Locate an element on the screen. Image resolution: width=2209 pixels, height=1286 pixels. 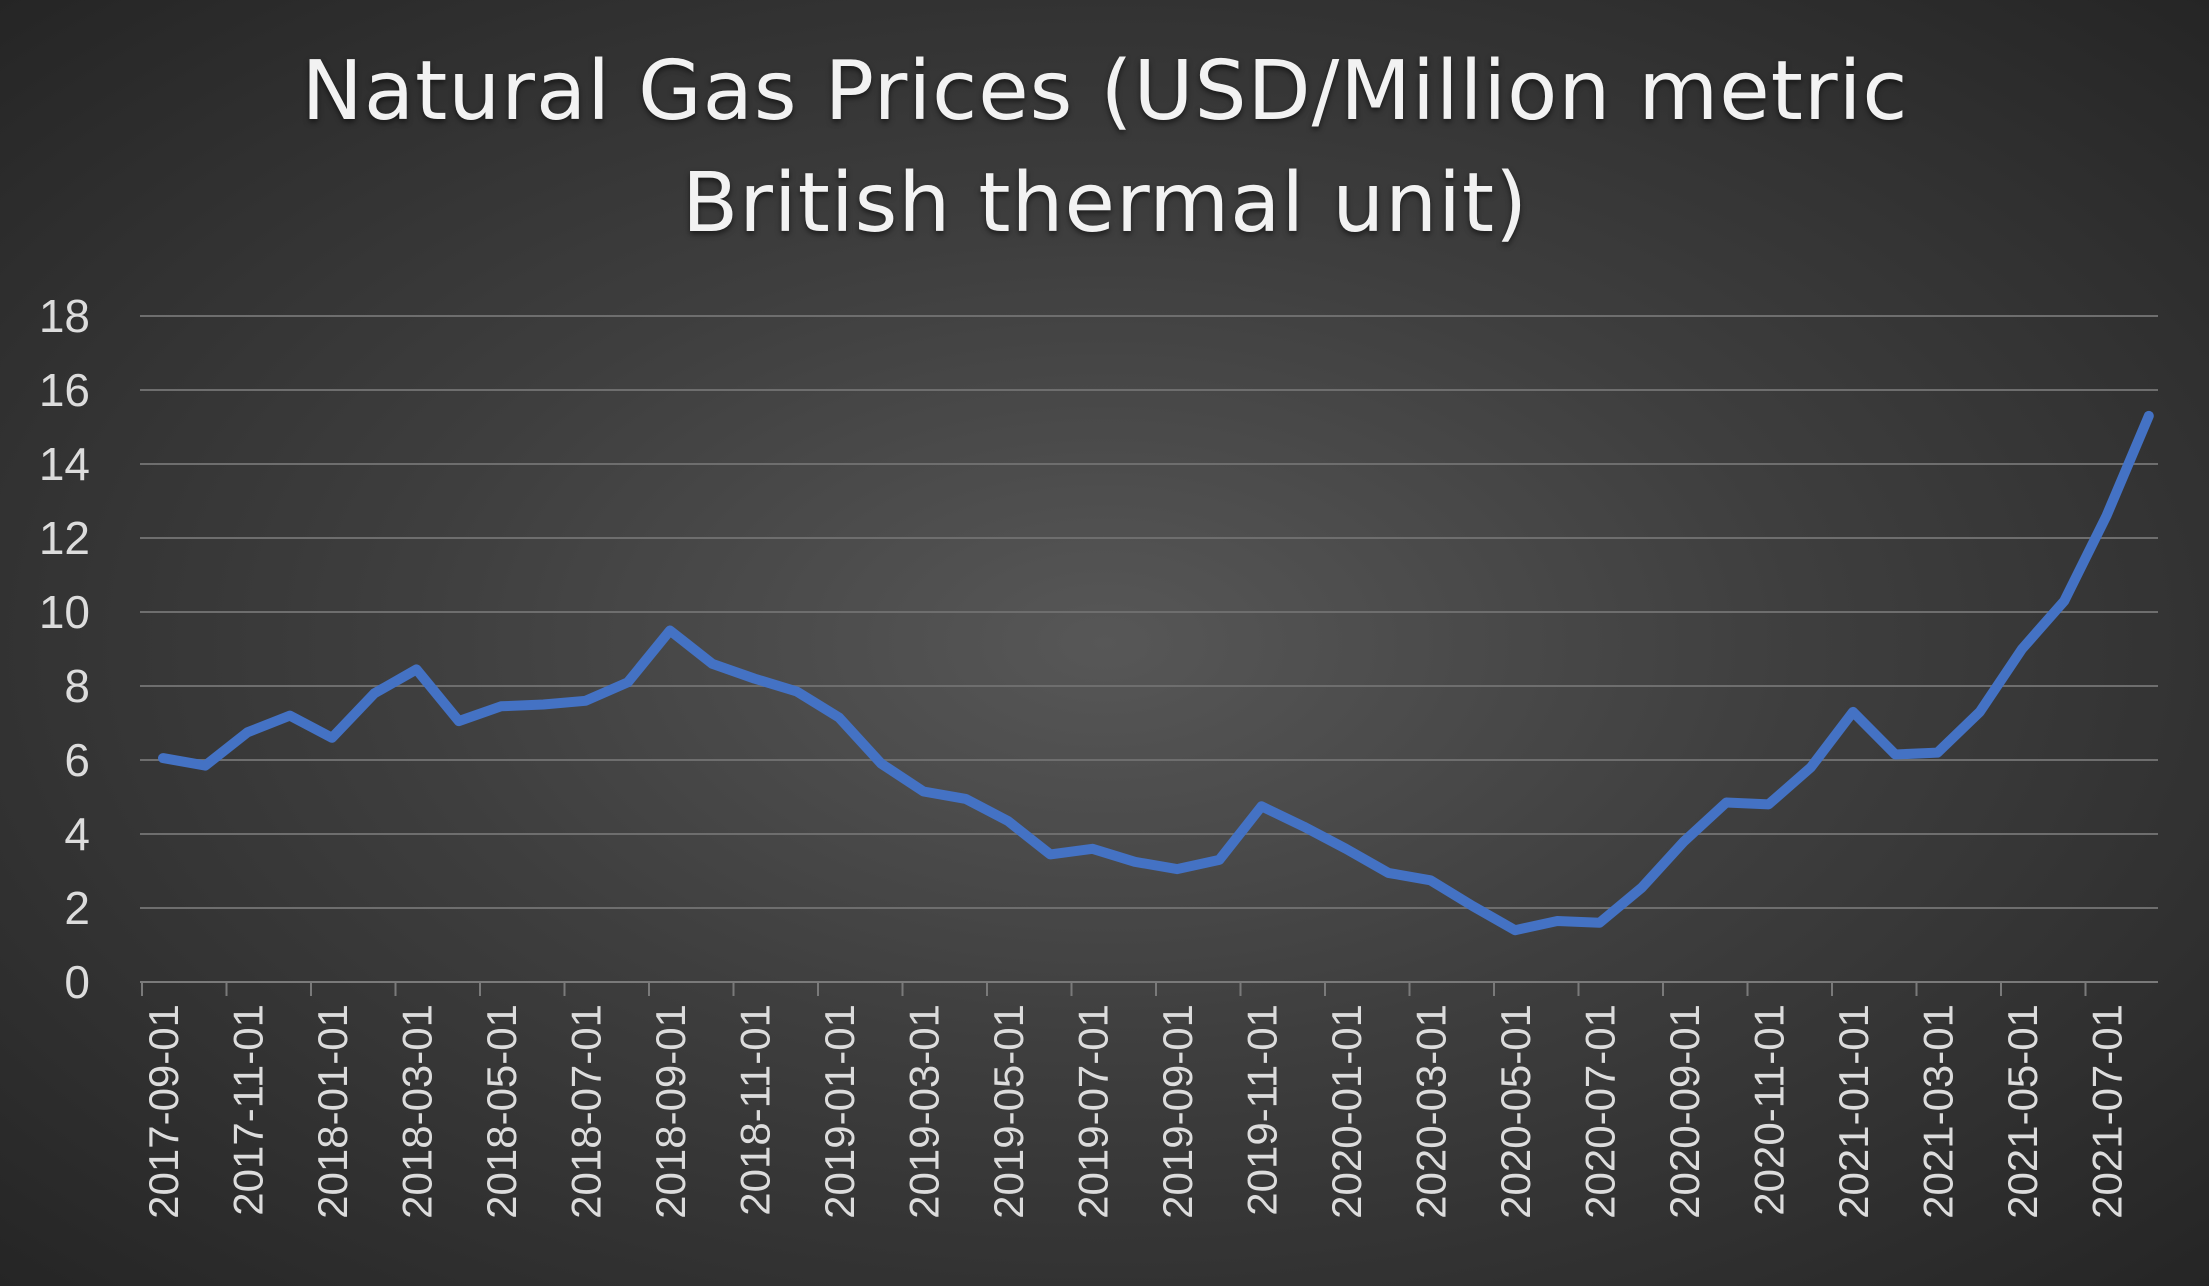
x-tick-label: 2019-03-01 is located at coordinates (924, 1111).